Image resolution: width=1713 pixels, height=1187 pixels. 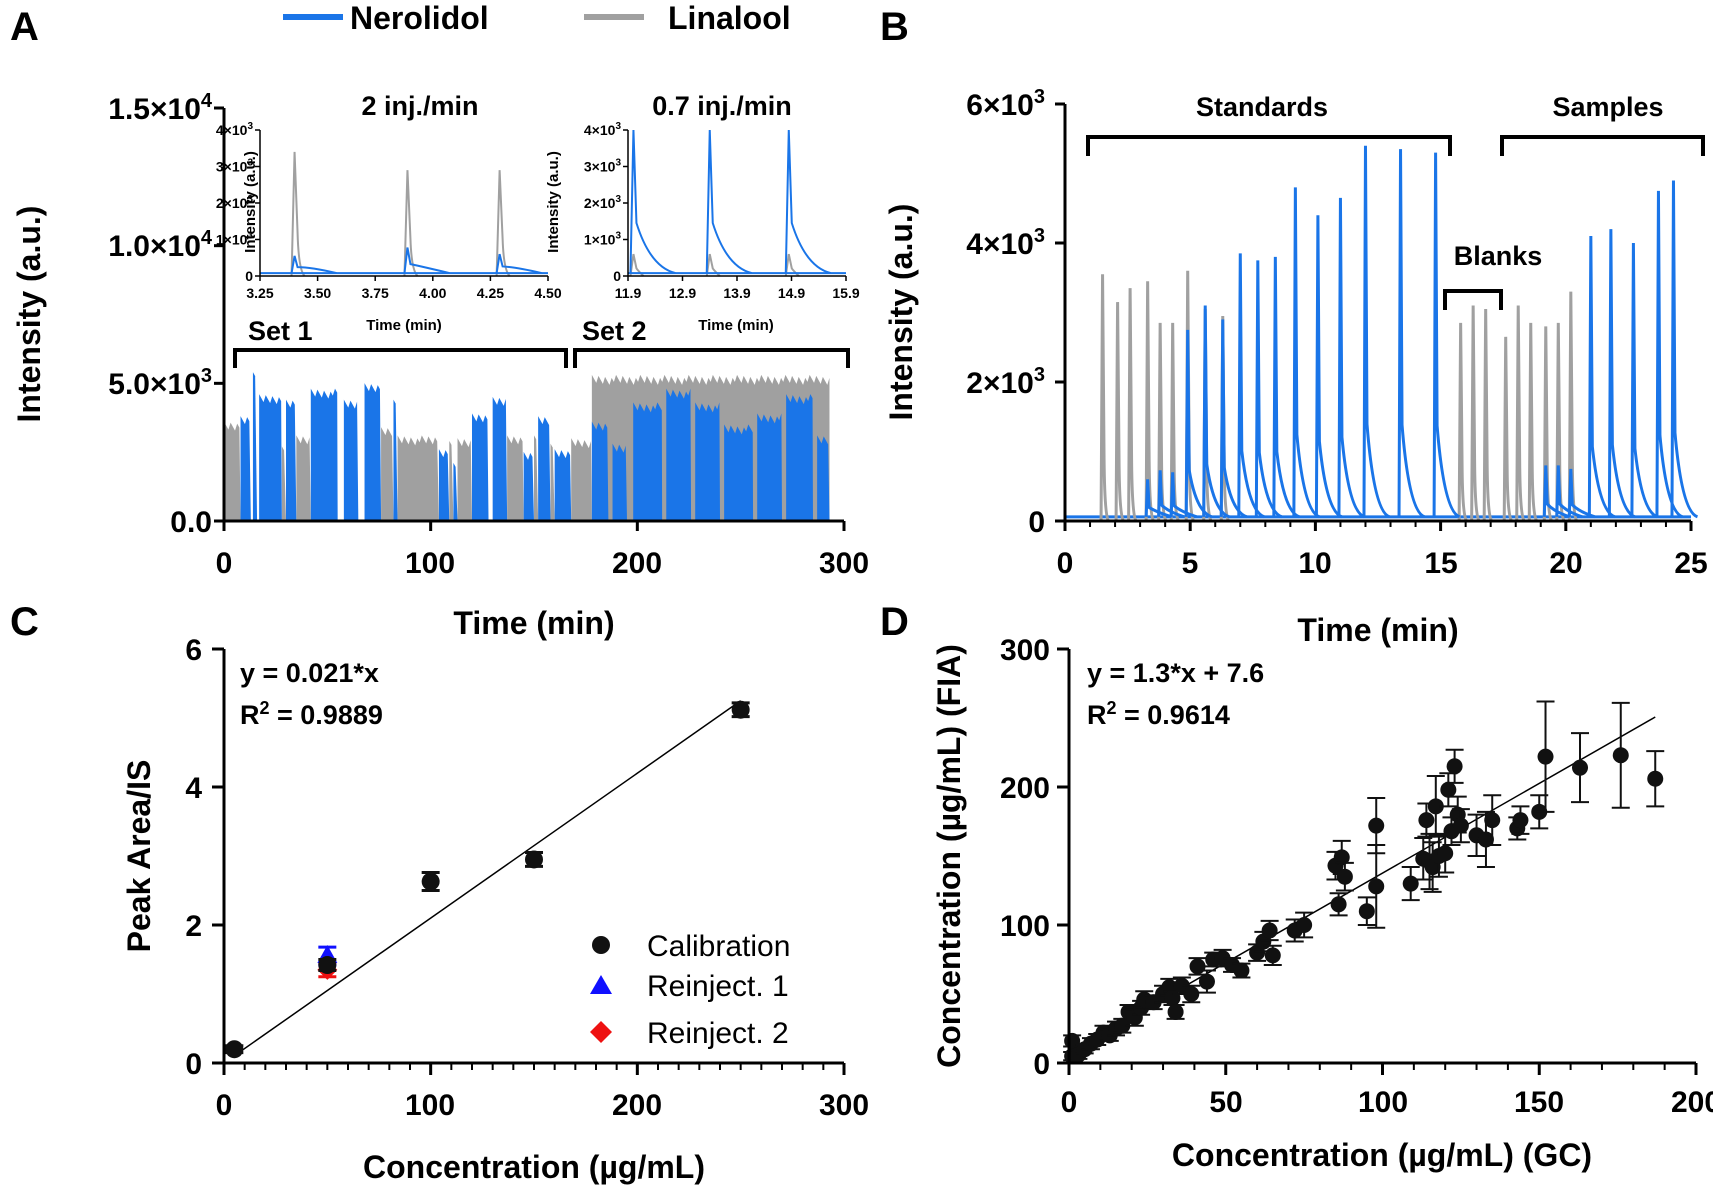 I want to click on panel-a-ytick-2-base: 1.0×10, so click(x=154, y=246).